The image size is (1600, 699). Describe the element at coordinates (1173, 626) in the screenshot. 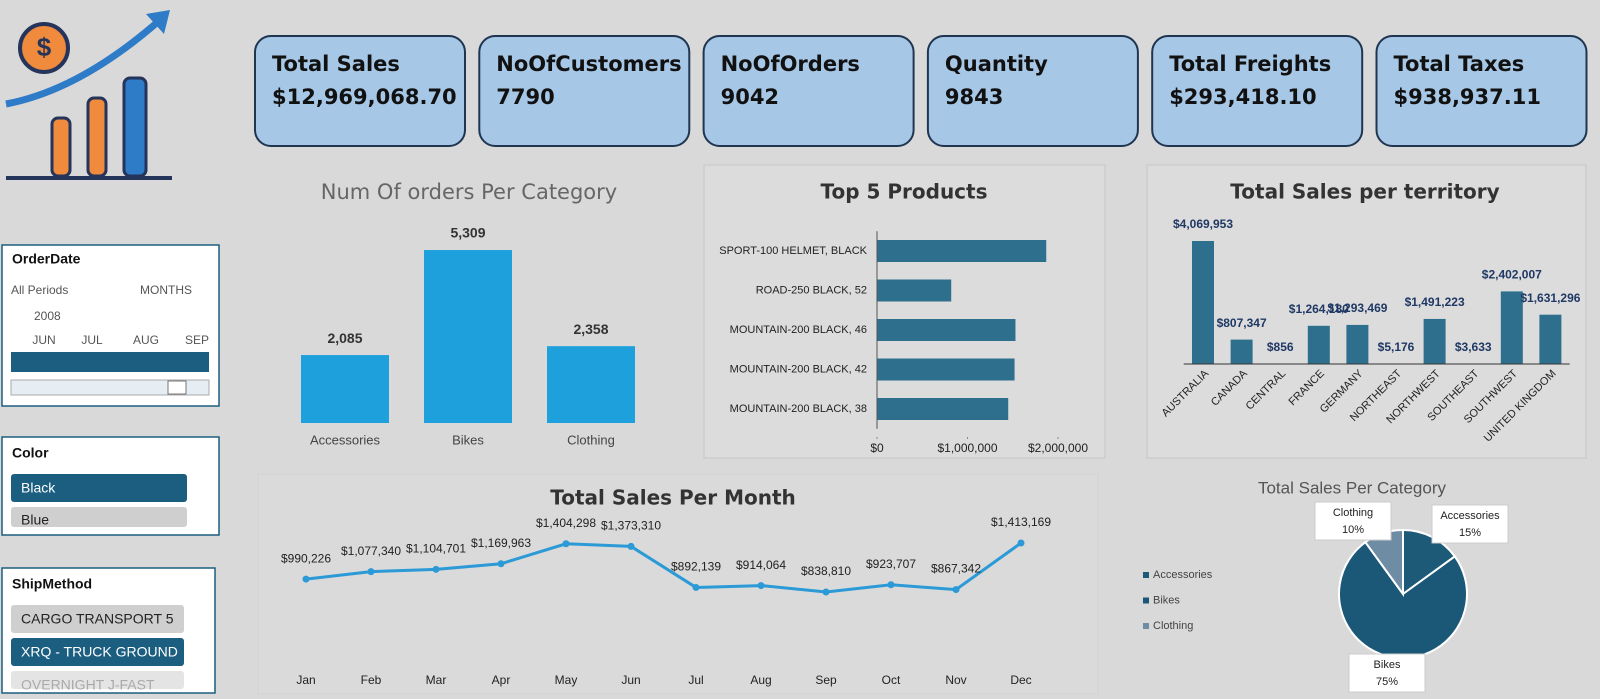

I see `legend-label: Clothing` at that location.